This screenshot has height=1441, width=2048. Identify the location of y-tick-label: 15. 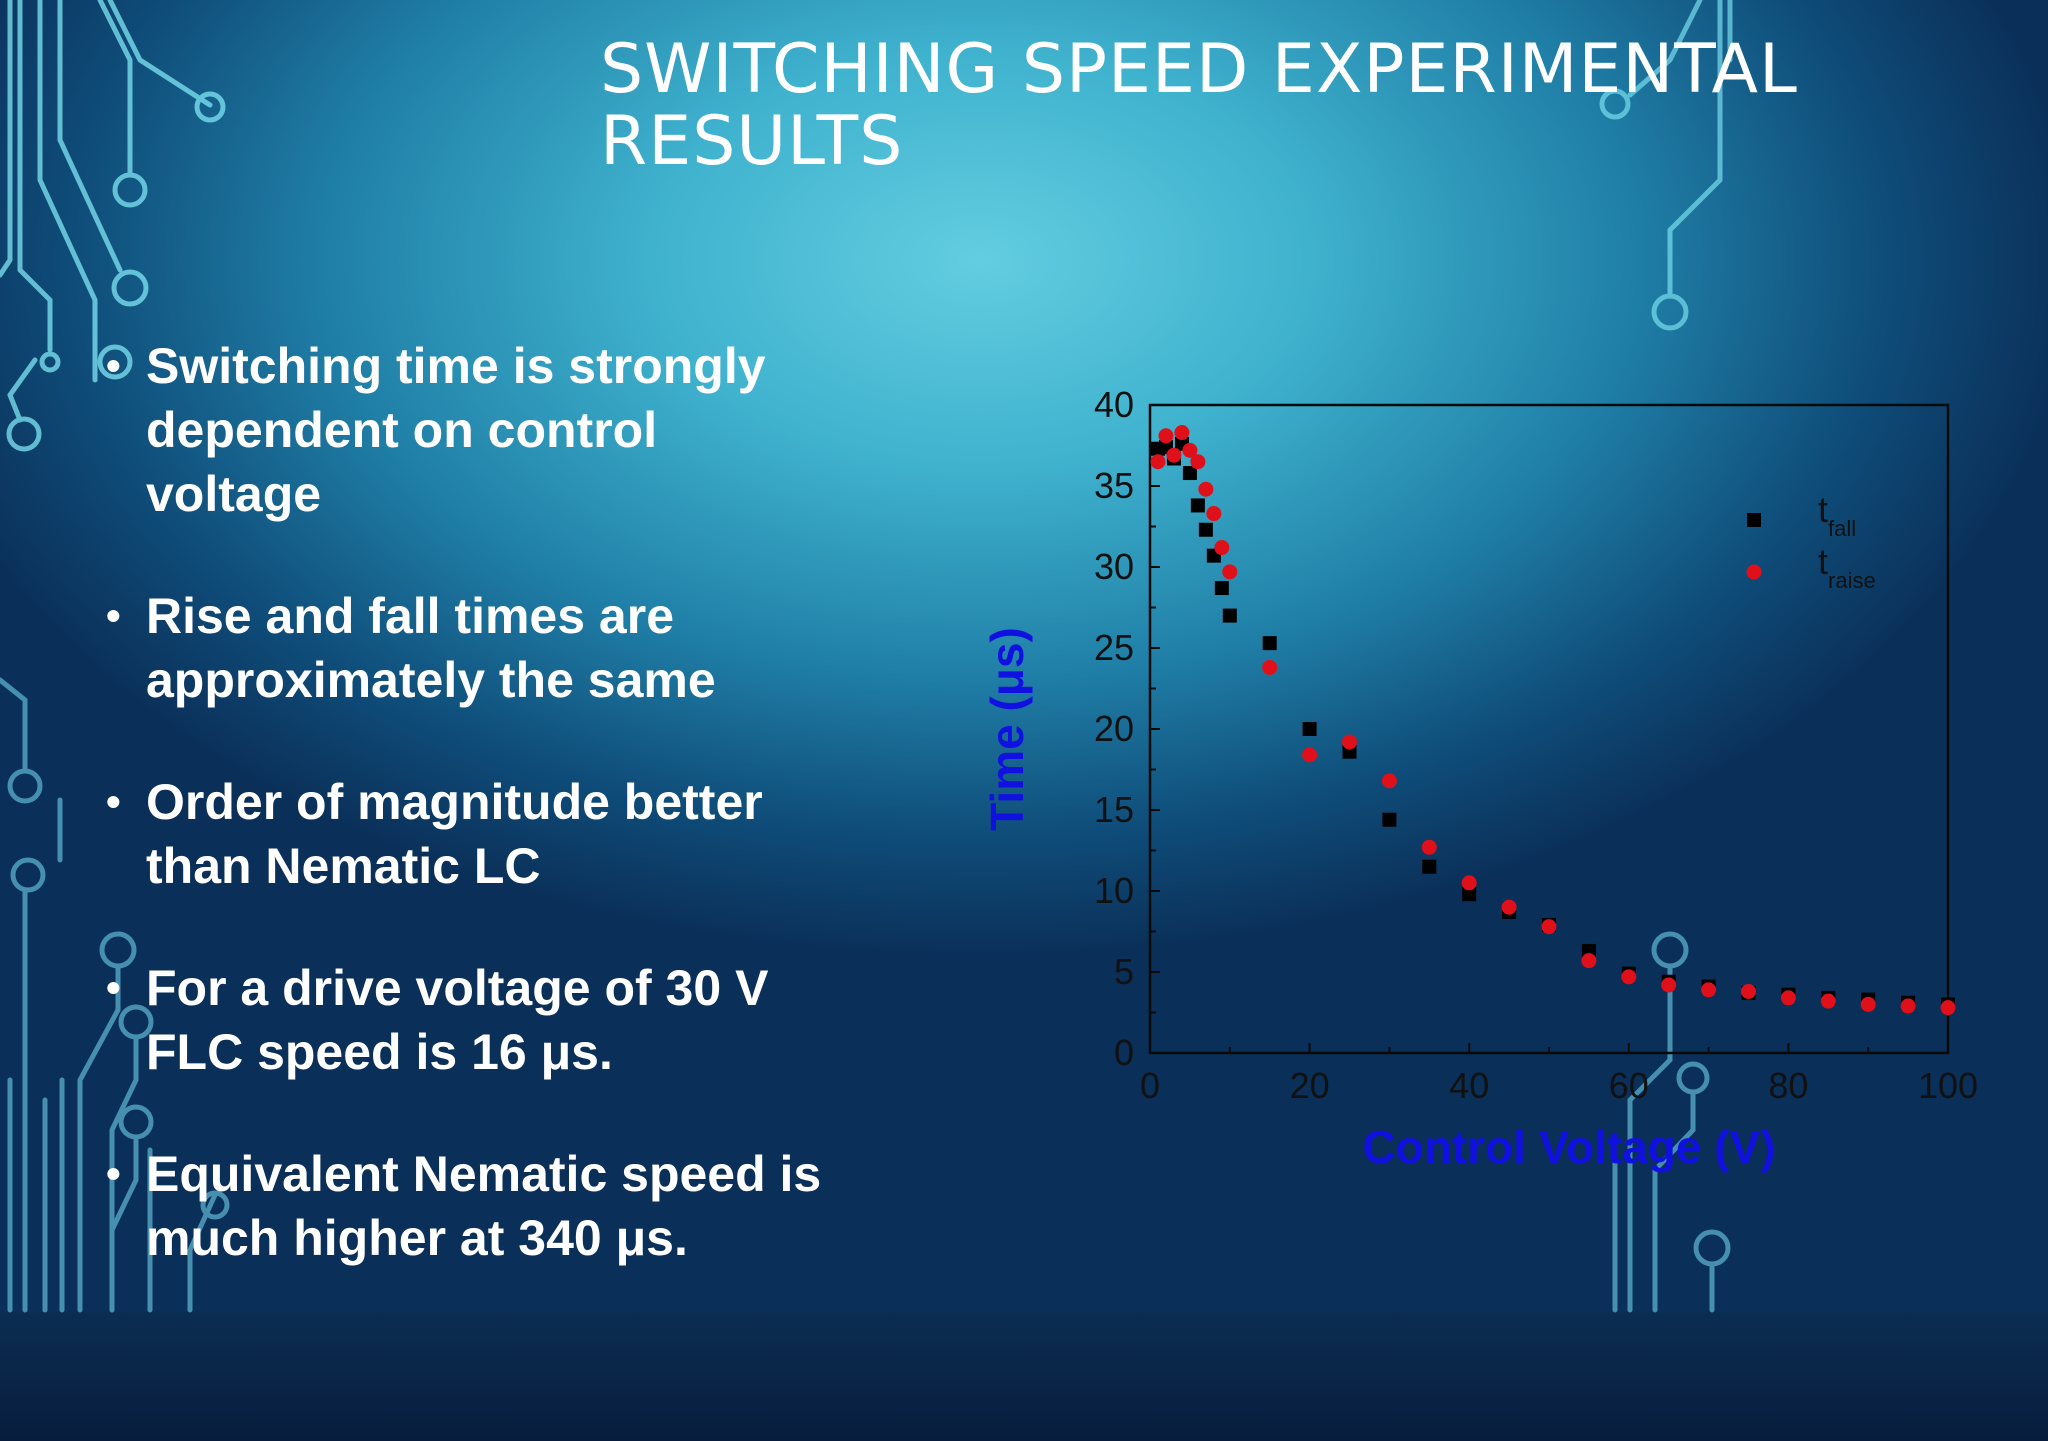
(1114, 809).